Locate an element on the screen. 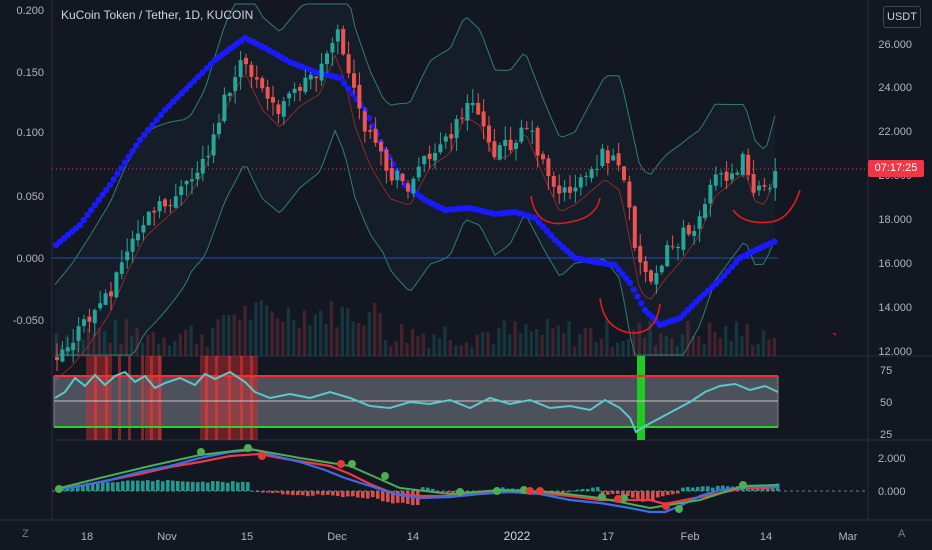  left-axis-tick: -0.050 is located at coordinates (28, 321).